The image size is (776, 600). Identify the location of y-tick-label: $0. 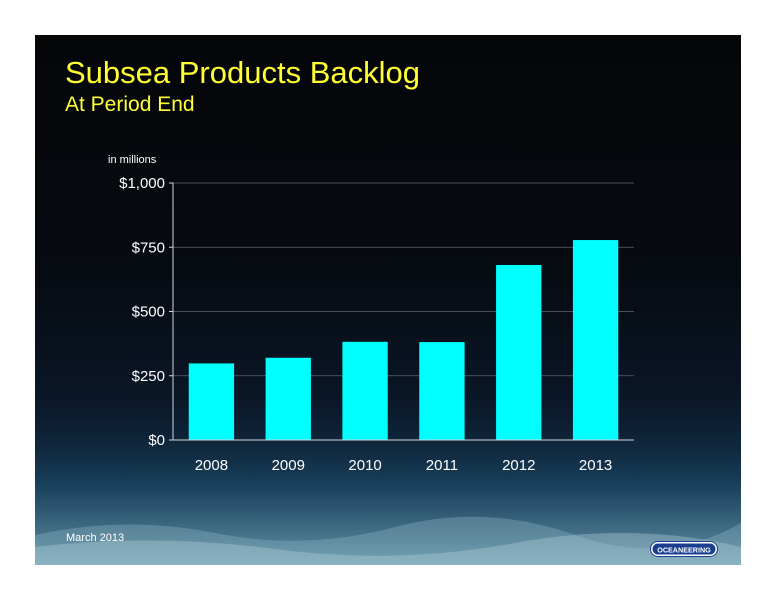
(156, 440).